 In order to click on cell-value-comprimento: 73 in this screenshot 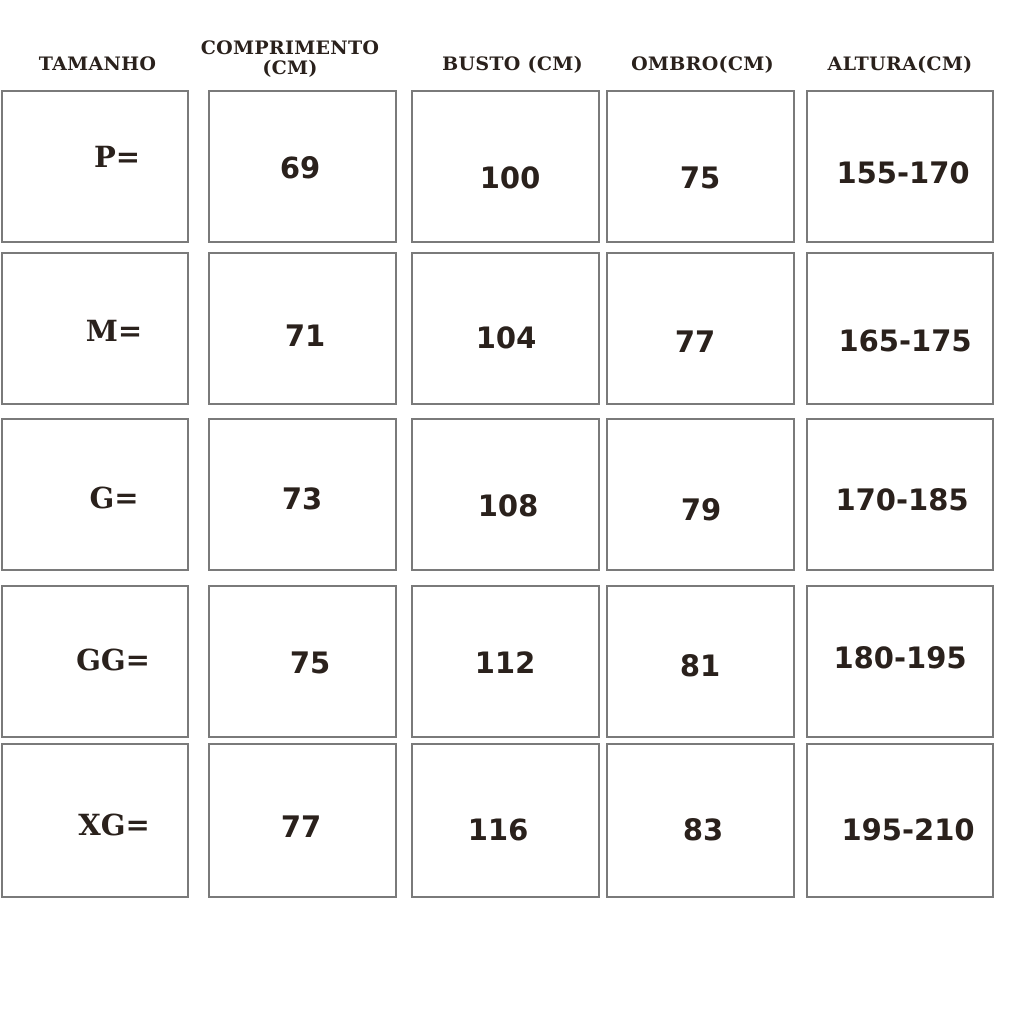, I will do `click(302, 499)`.